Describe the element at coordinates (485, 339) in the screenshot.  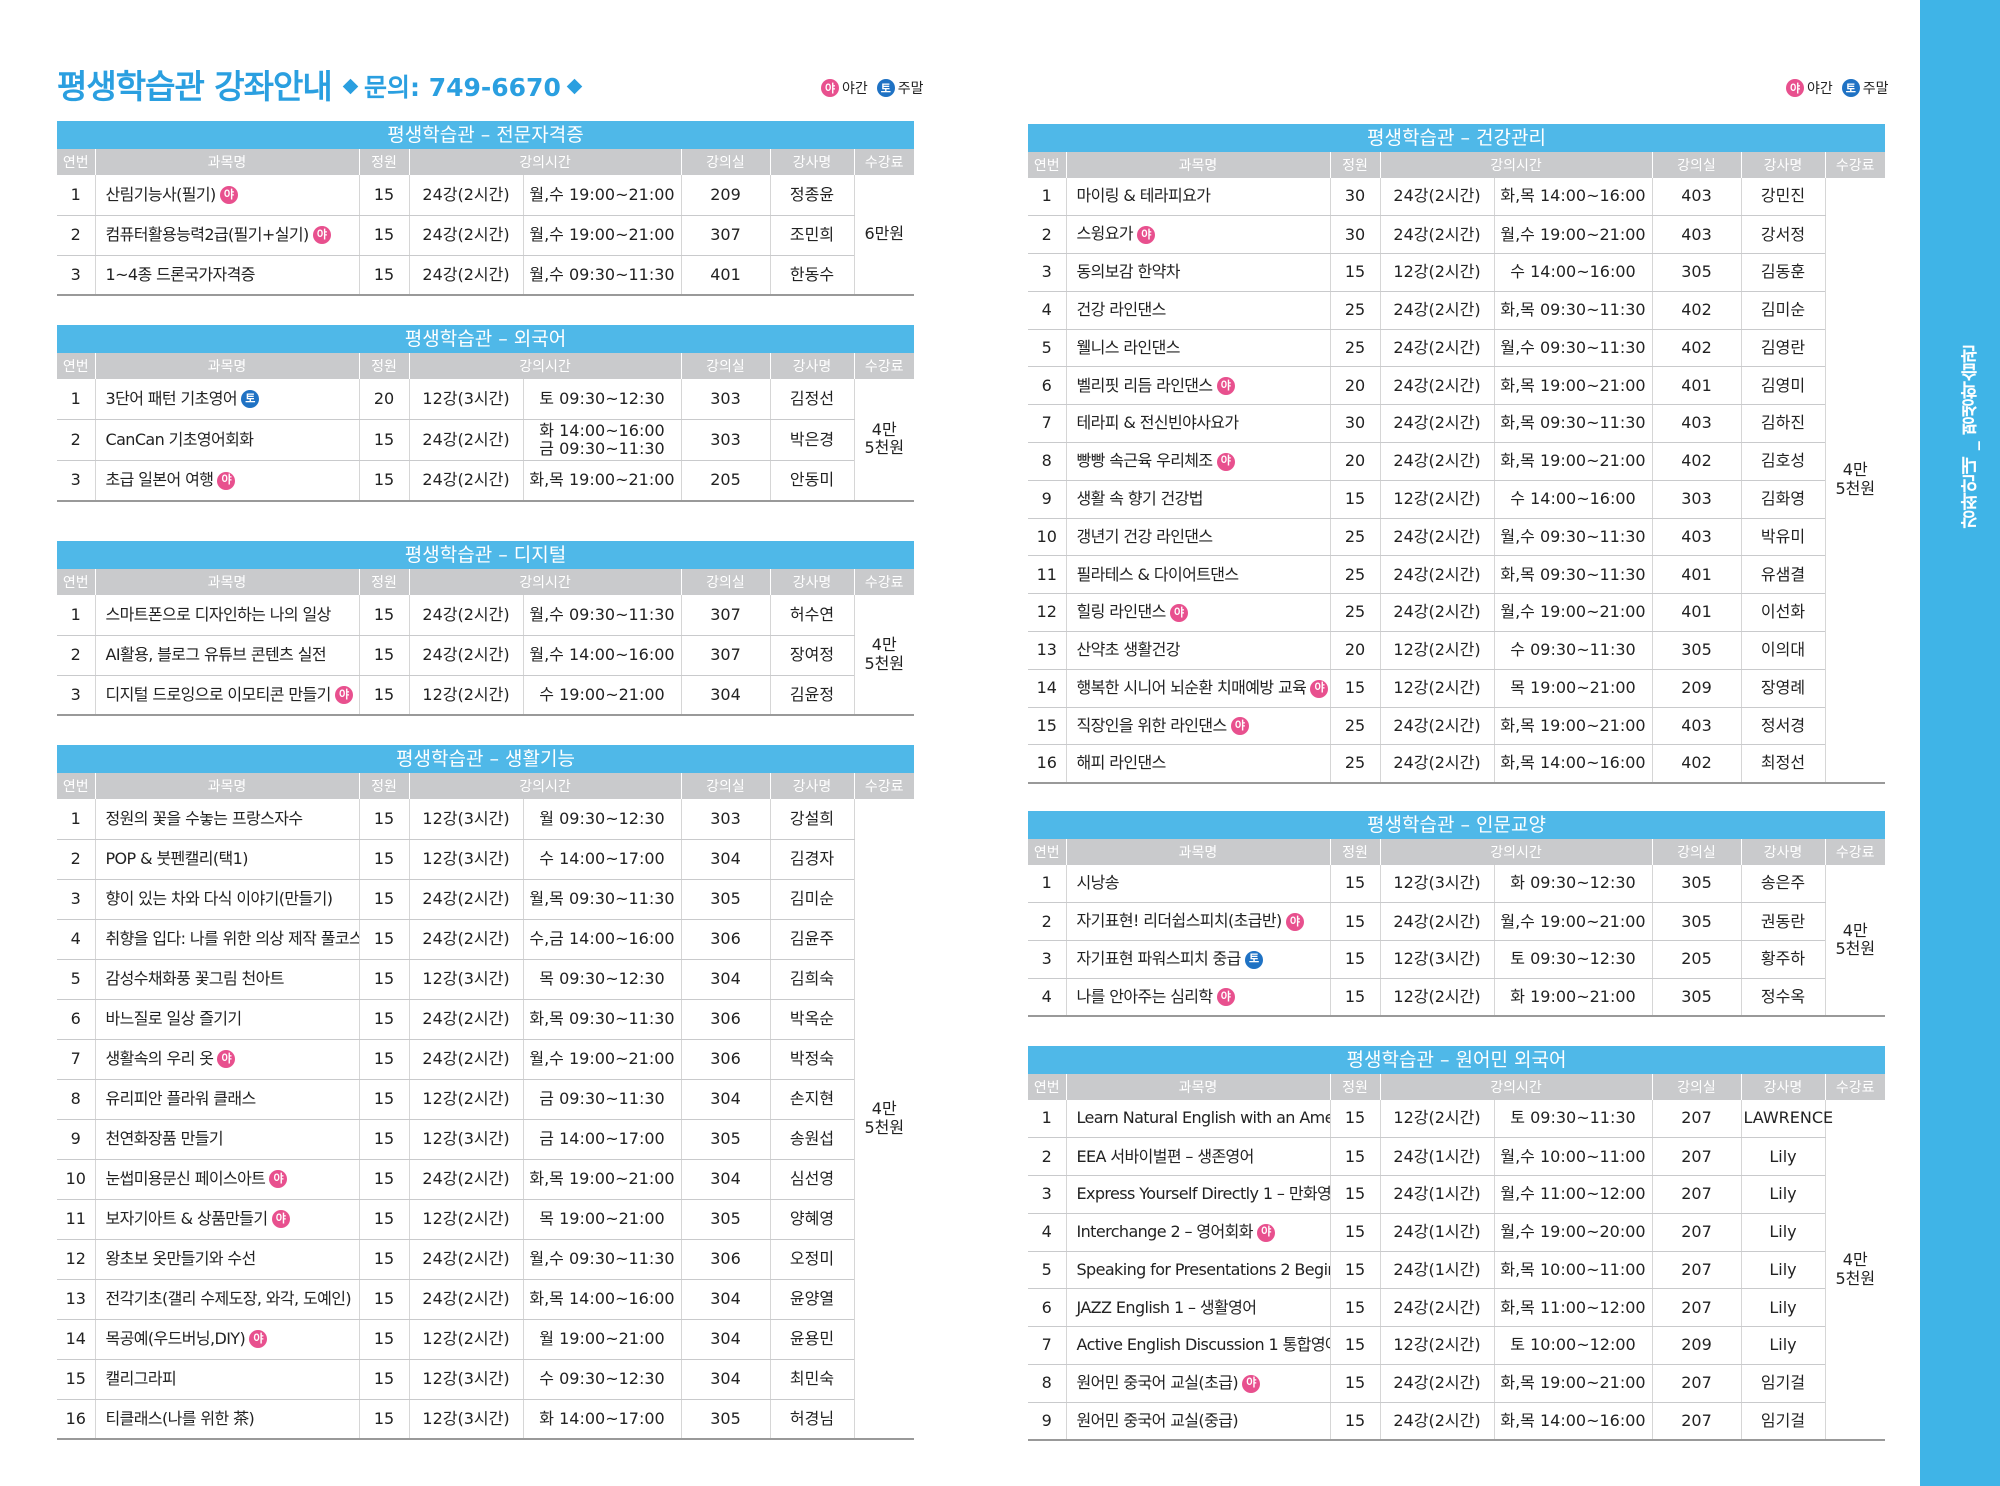
I see `table-title: 평생학습관 – 외국어` at that location.